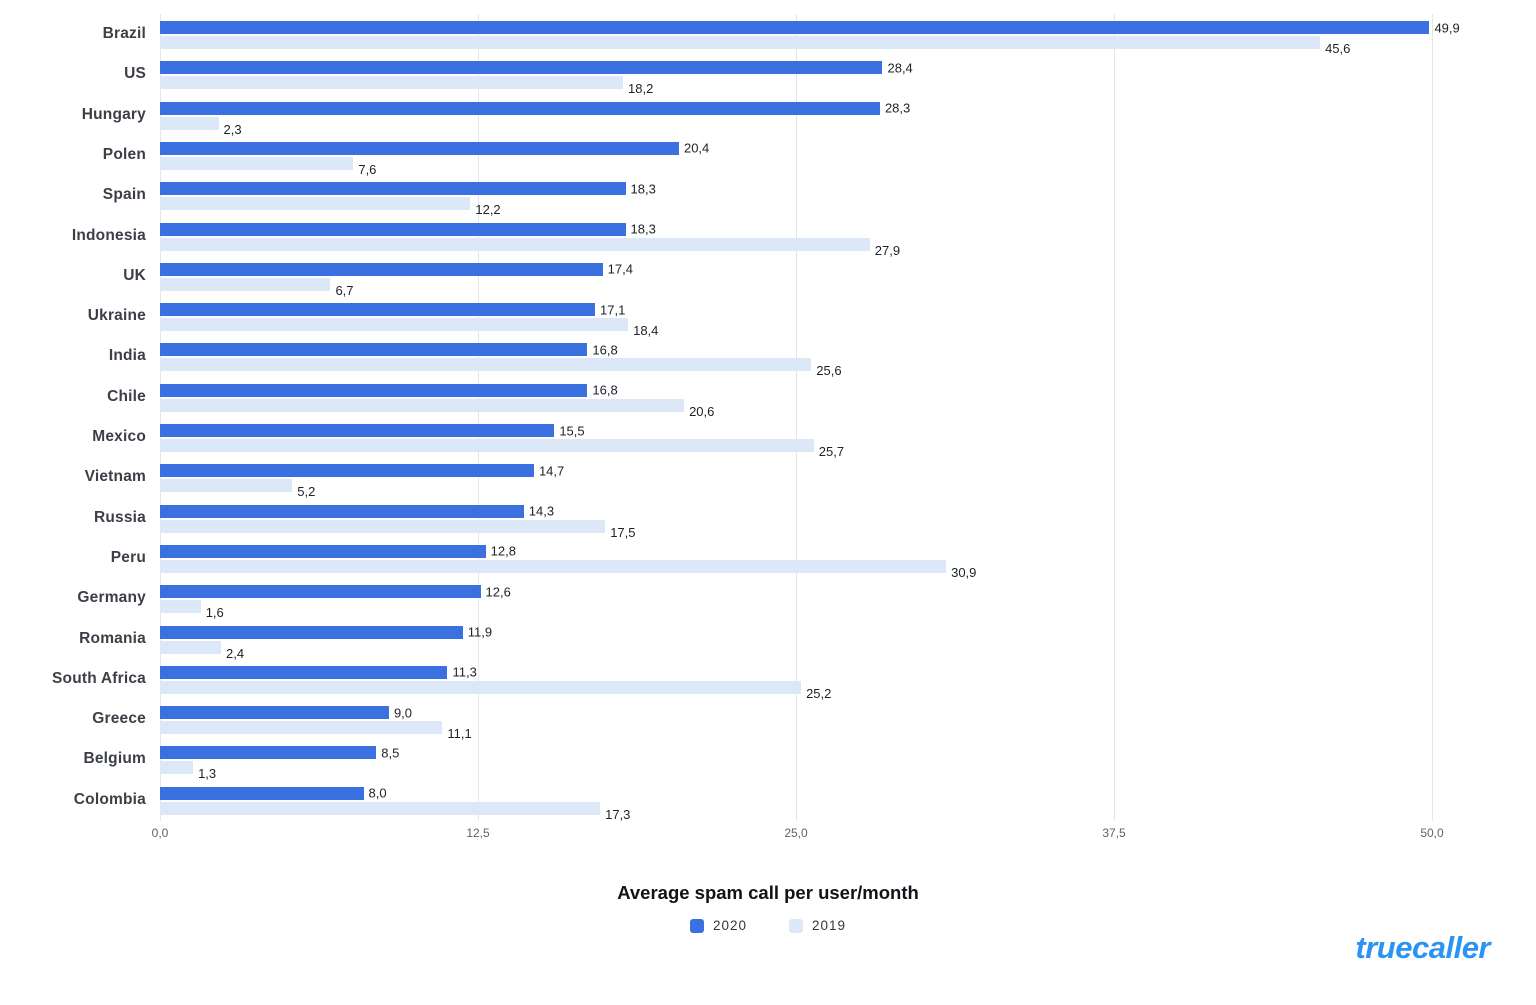 This screenshot has width=1536, height=1005. Describe the element at coordinates (235, 653) in the screenshot. I see `value-label-2019-romania: 2,4` at that location.